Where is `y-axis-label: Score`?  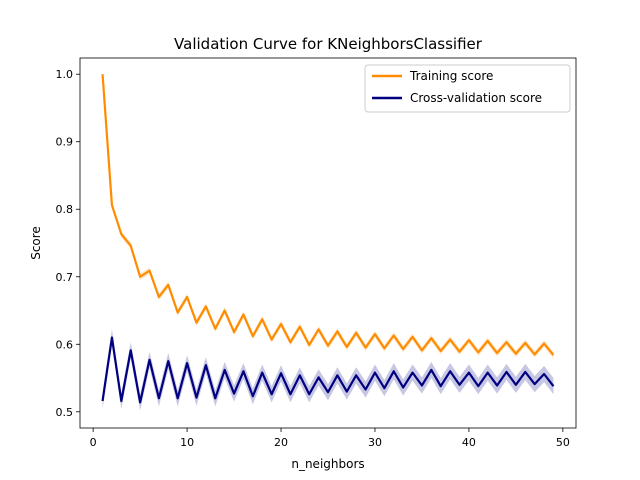 y-axis-label: Score is located at coordinates (36, 243).